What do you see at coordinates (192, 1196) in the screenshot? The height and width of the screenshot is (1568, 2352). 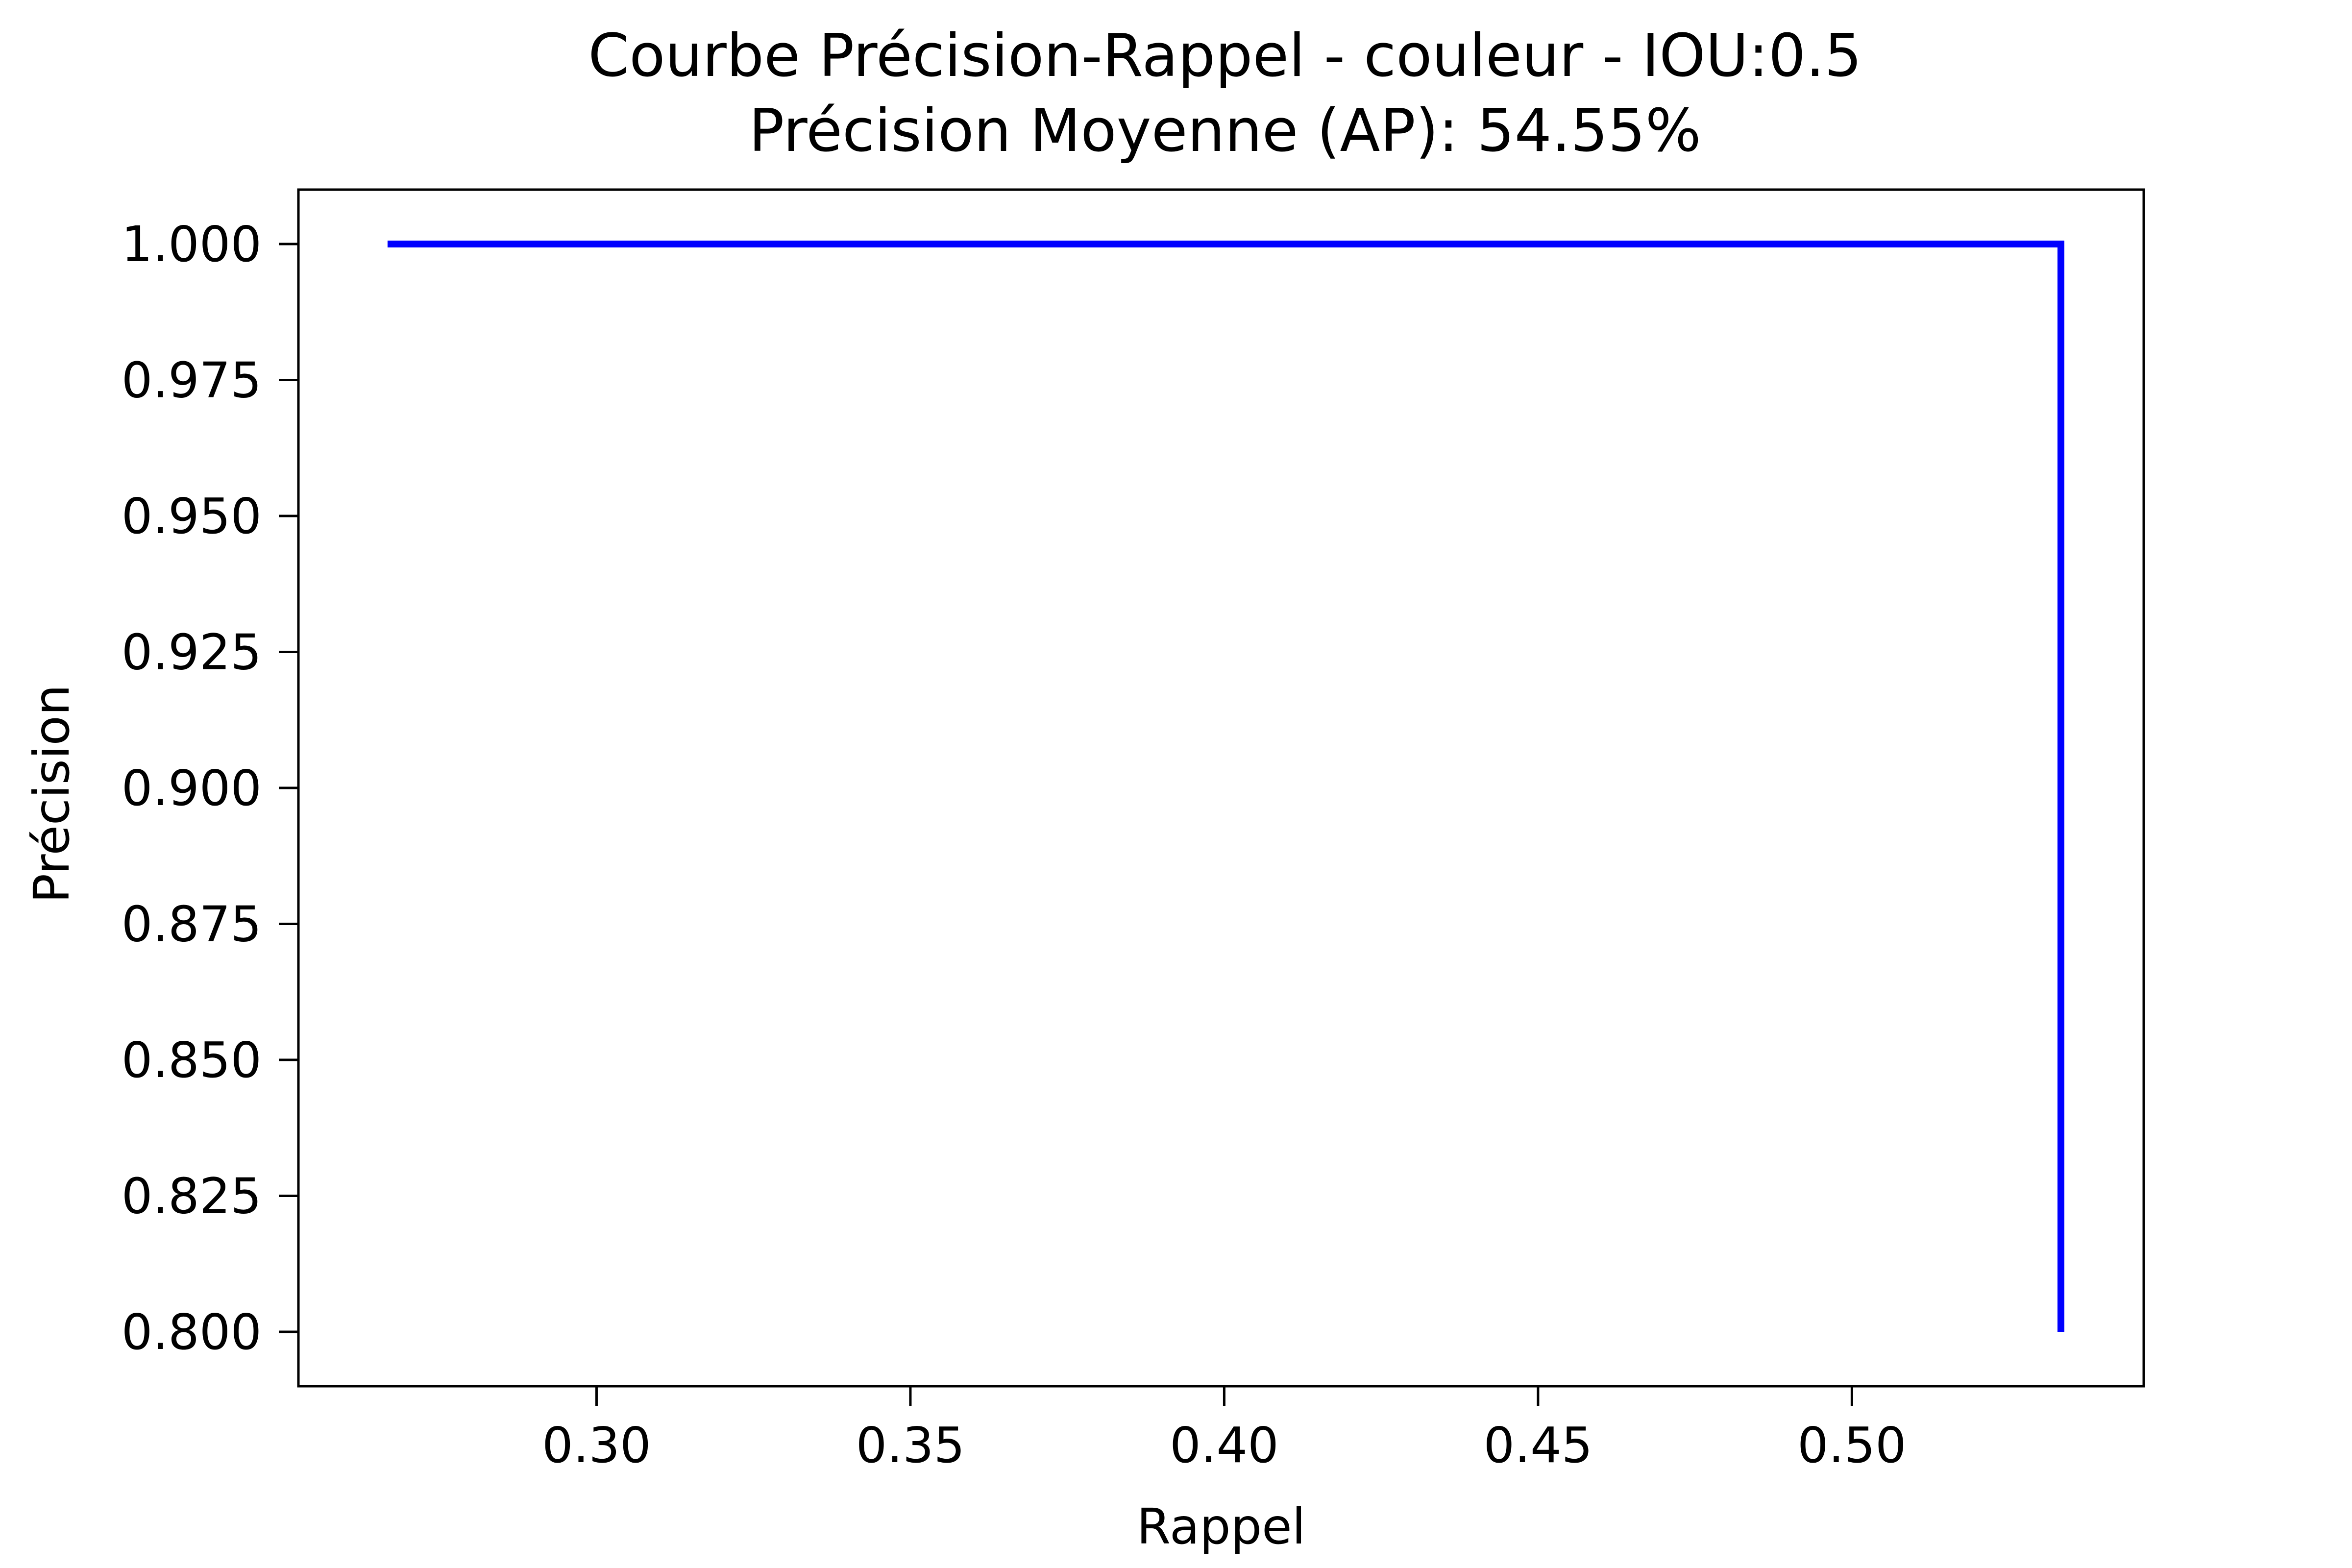 I see `y-tick-label: 0.825` at bounding box center [192, 1196].